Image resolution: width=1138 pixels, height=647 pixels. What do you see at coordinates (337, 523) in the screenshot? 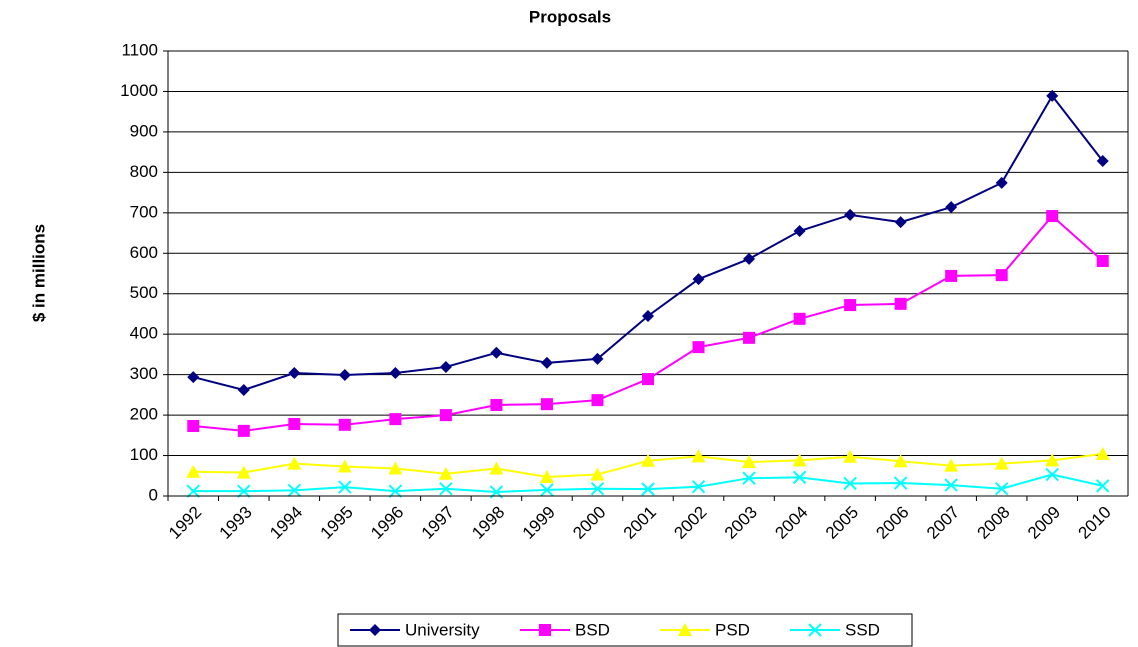
I see `x-tick-label: 1995` at bounding box center [337, 523].